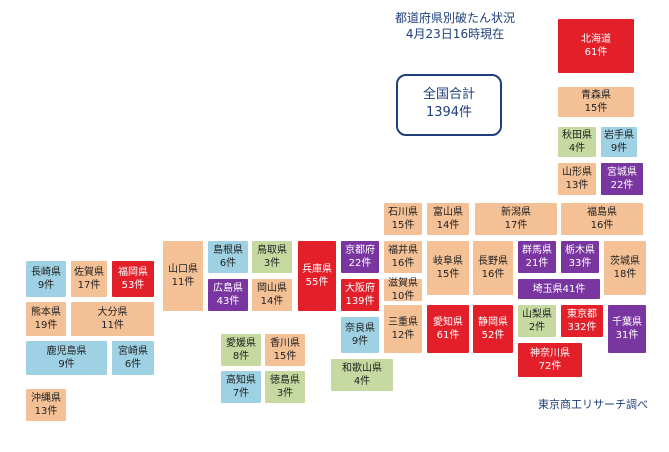  Describe the element at coordinates (403, 263) in the screenshot. I see `prefecture-count: 16件` at that location.